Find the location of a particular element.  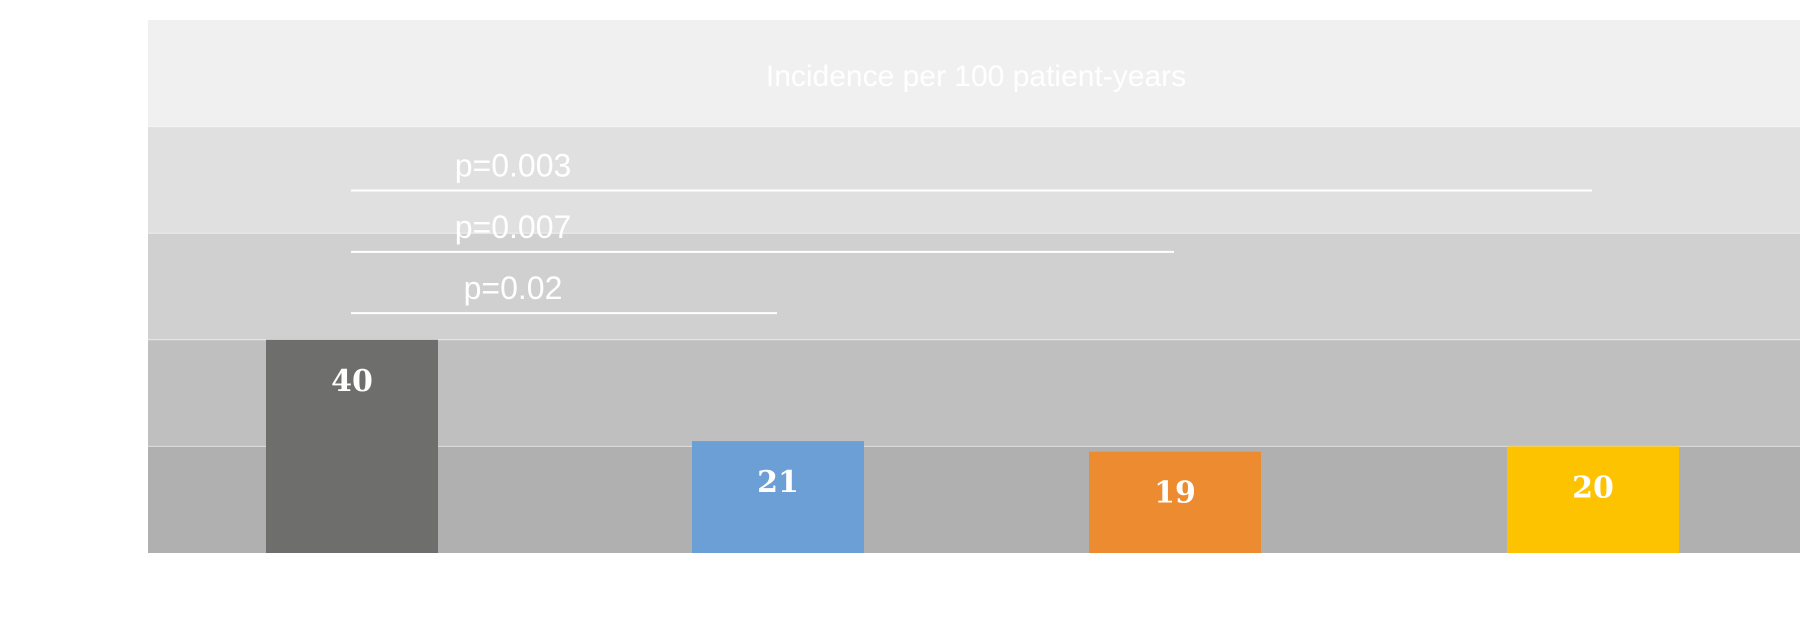

bar-value-label-3: 19 is located at coordinates (1175, 493).